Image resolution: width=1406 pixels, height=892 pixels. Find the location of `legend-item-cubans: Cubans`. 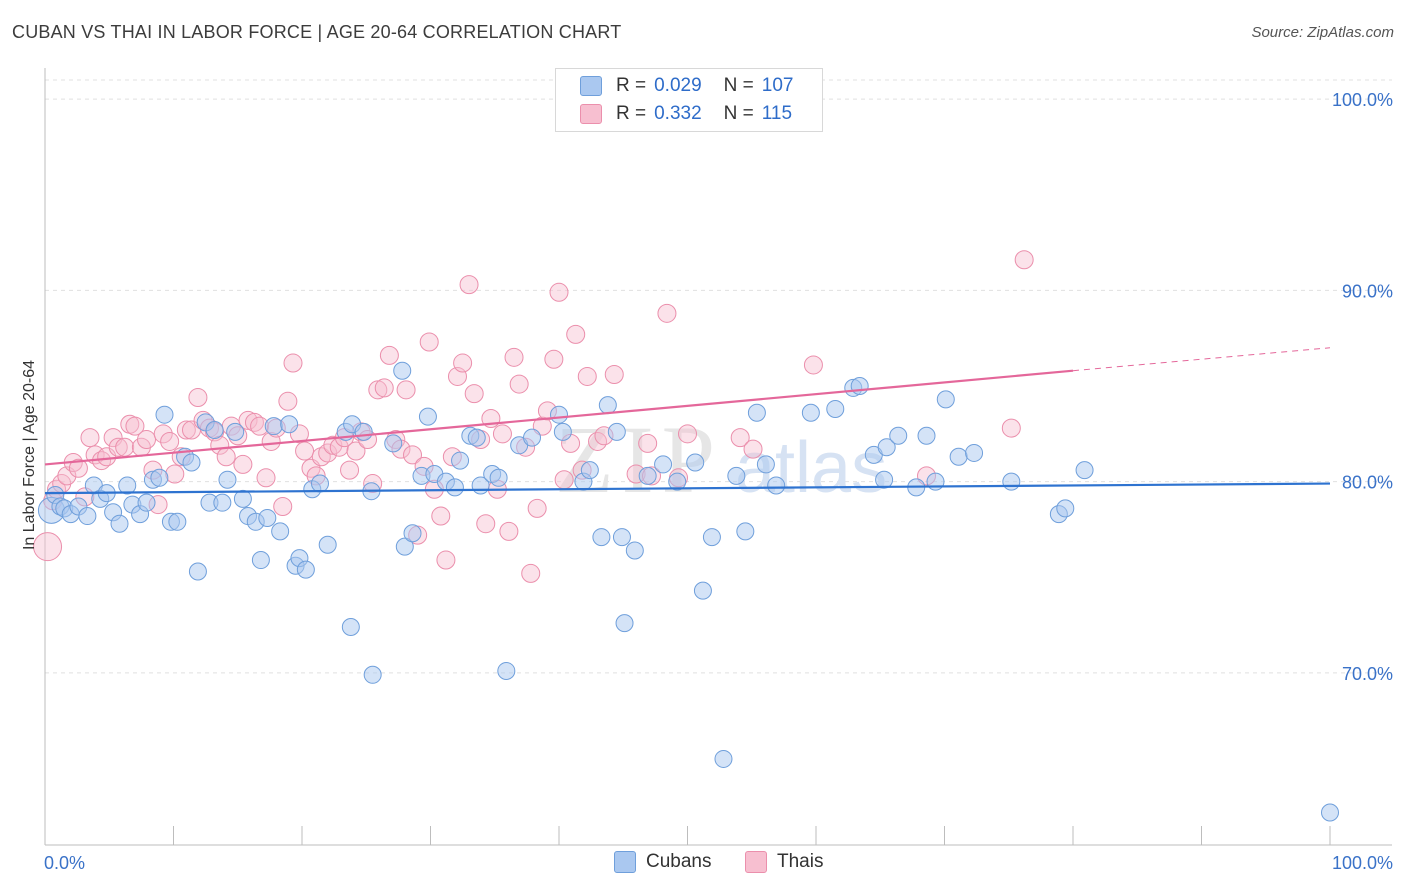

legend-item-cubans: Cubans is located at coordinates (663, 862).